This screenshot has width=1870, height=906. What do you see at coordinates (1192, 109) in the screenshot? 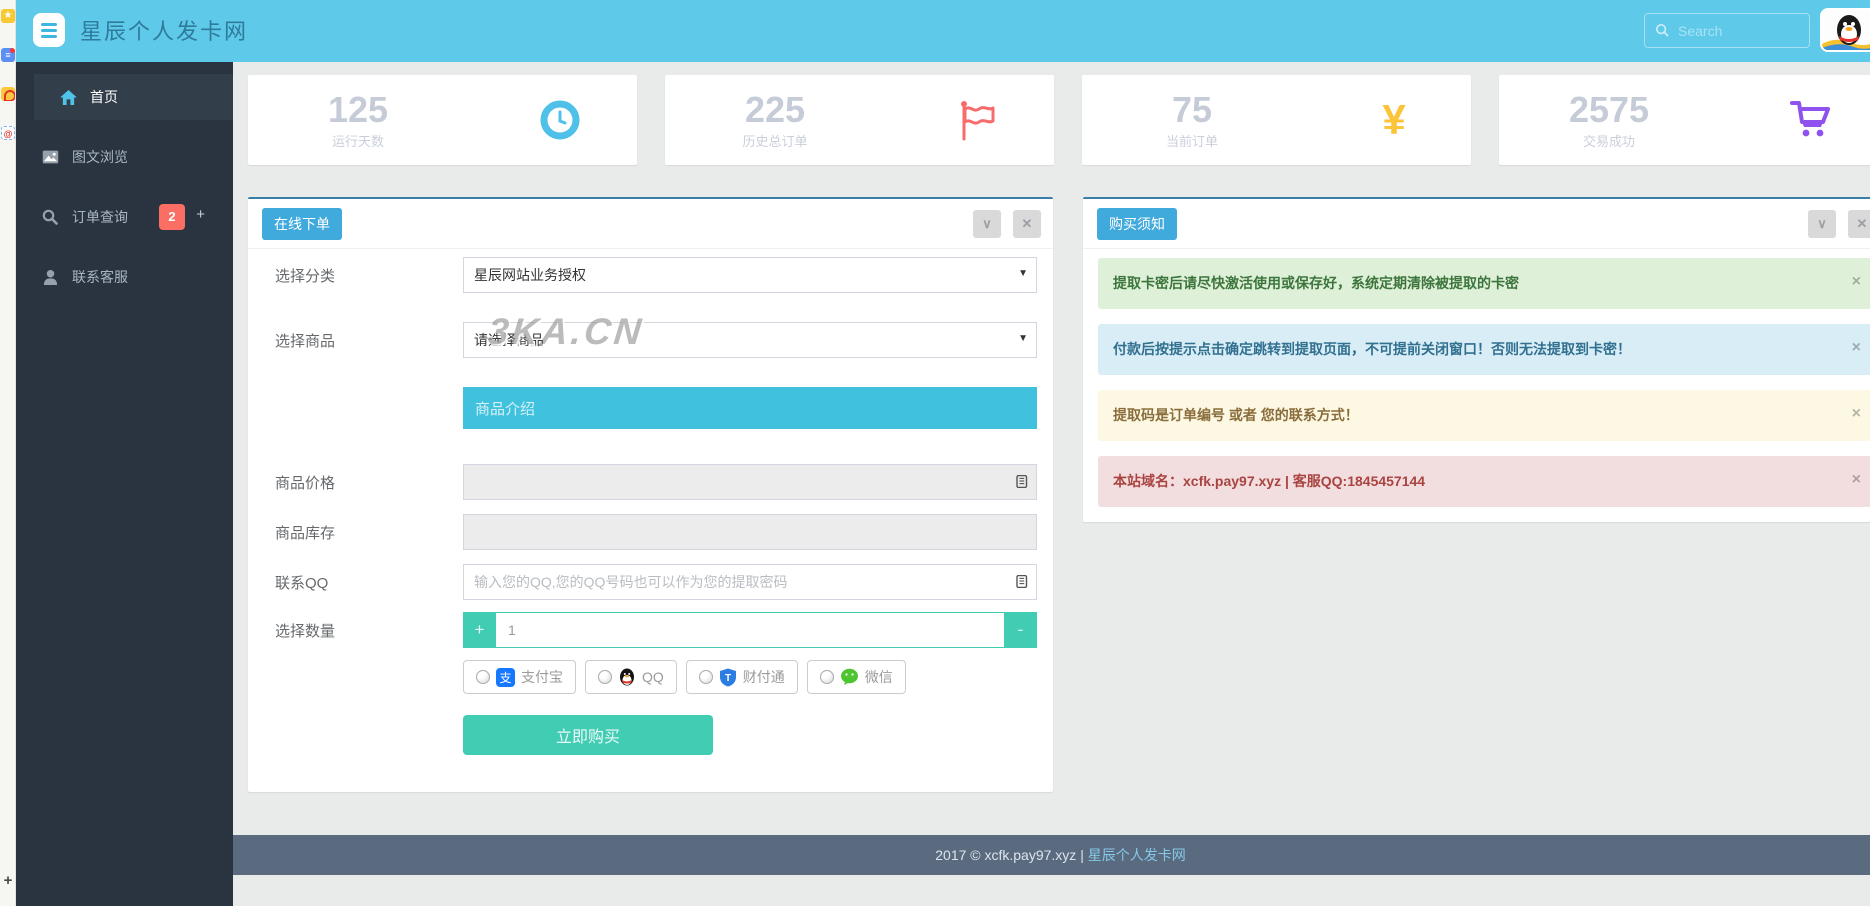
I see `stat-value: 75` at bounding box center [1192, 109].